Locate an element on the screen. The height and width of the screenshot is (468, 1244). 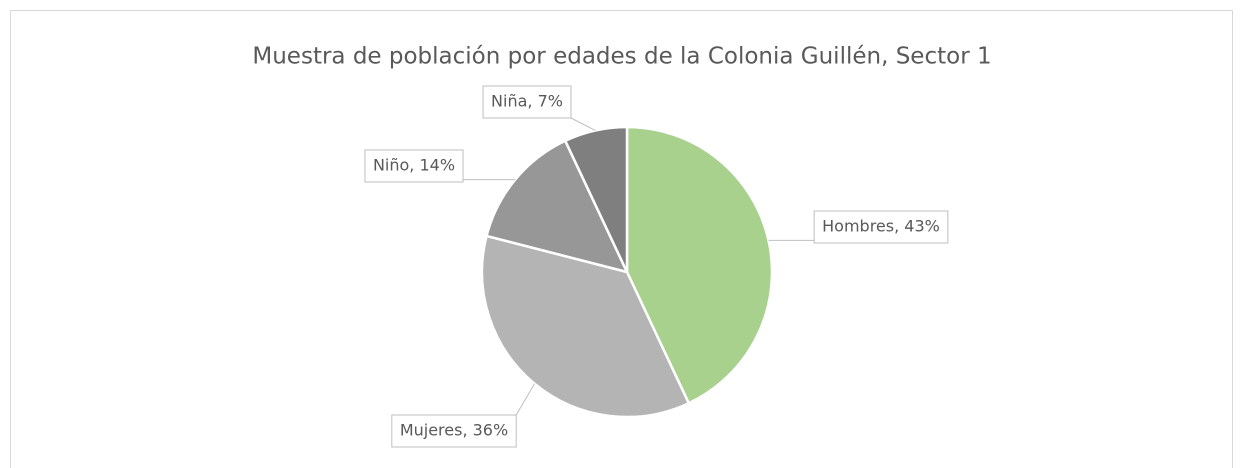
data-label: Mujeres, 36% is located at coordinates (454, 430).